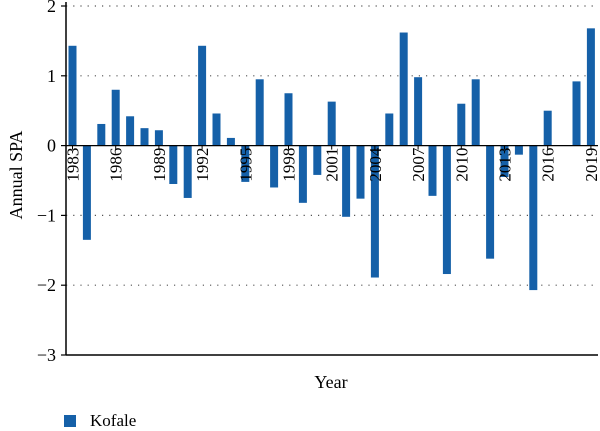 This screenshot has height=431, width=600. I want to click on bar-2004, so click(374, 211).